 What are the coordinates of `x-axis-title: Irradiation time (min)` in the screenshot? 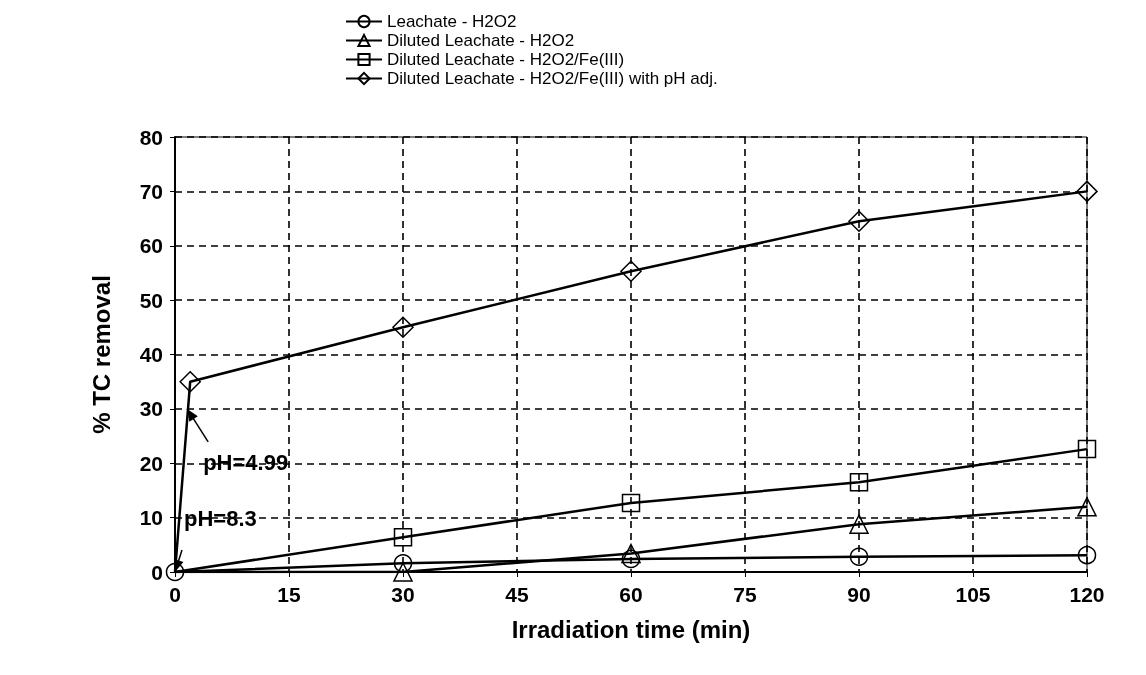 It's located at (631, 629).